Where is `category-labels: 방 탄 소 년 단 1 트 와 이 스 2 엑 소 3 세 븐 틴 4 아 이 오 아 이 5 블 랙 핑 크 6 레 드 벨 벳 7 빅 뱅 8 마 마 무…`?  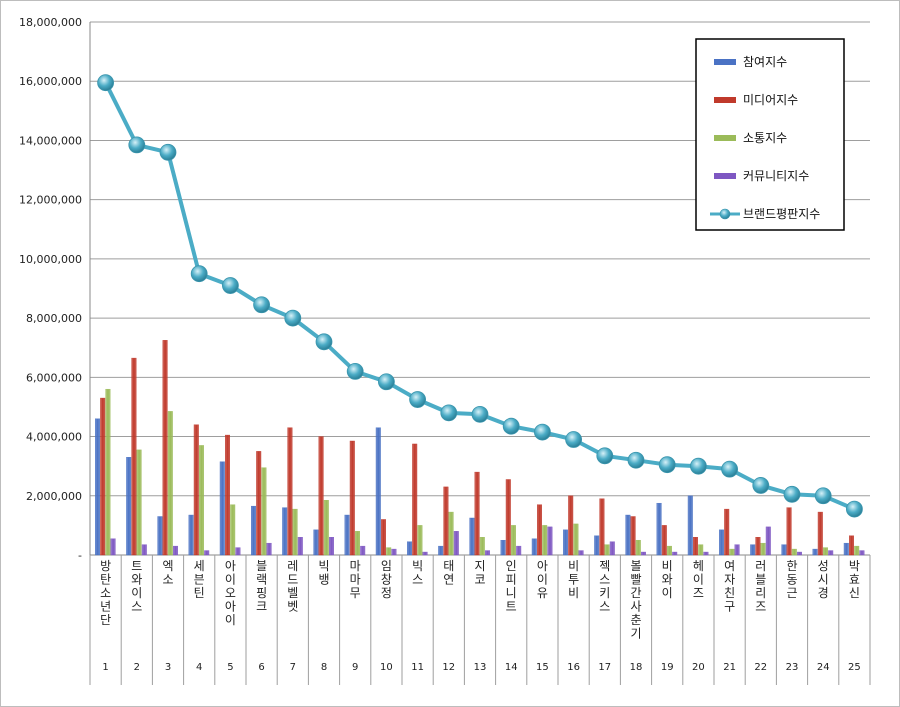
category-labels: 방 탄 소 년 단 1 트 와 이 스 2 엑 소 3 세 븐 틴 4 아 이 오 아 이 5 블 랙 핑 크 6 레 드 벨 벳 7 빅 뱅 8 마 마 무… is located at coordinates (480, 616).